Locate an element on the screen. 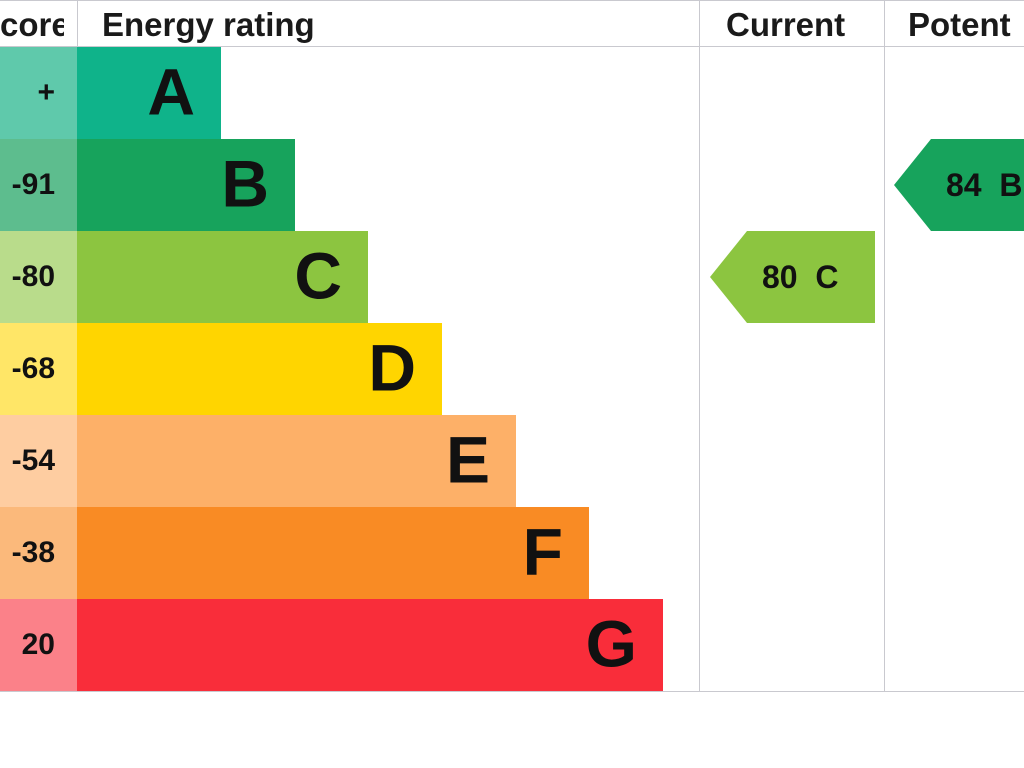 This screenshot has height=768, width=1024. current-rating-label: 80 C is located at coordinates (800, 277).